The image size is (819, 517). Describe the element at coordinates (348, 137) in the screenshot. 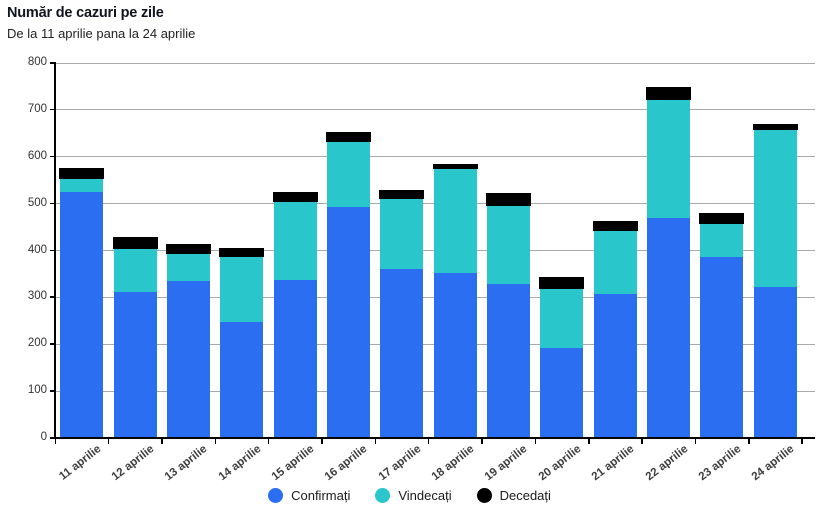

I see `bar-segment-decedați-16-aprilie` at that location.